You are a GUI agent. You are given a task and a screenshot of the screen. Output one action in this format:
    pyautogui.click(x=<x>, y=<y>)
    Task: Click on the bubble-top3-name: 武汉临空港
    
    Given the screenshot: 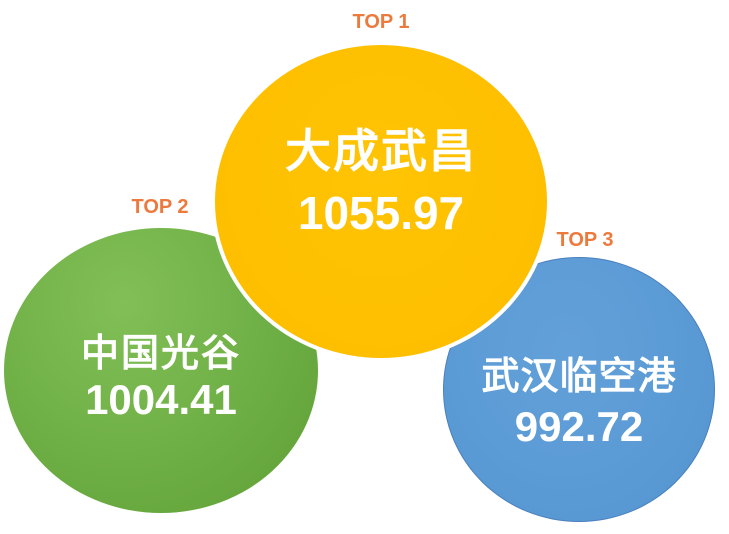 What is the action you would take?
    pyautogui.click(x=579, y=377)
    